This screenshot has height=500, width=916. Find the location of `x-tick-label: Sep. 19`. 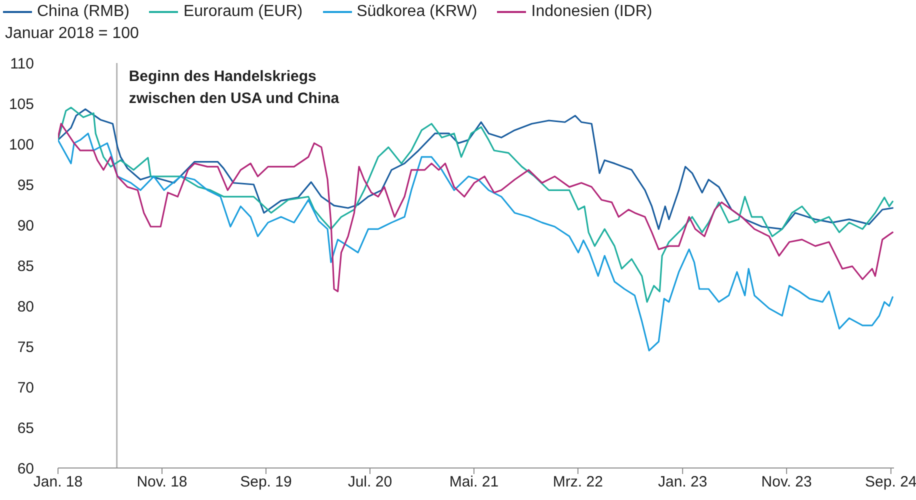

x-tick-label: Sep. 19 is located at coordinates (266, 482).